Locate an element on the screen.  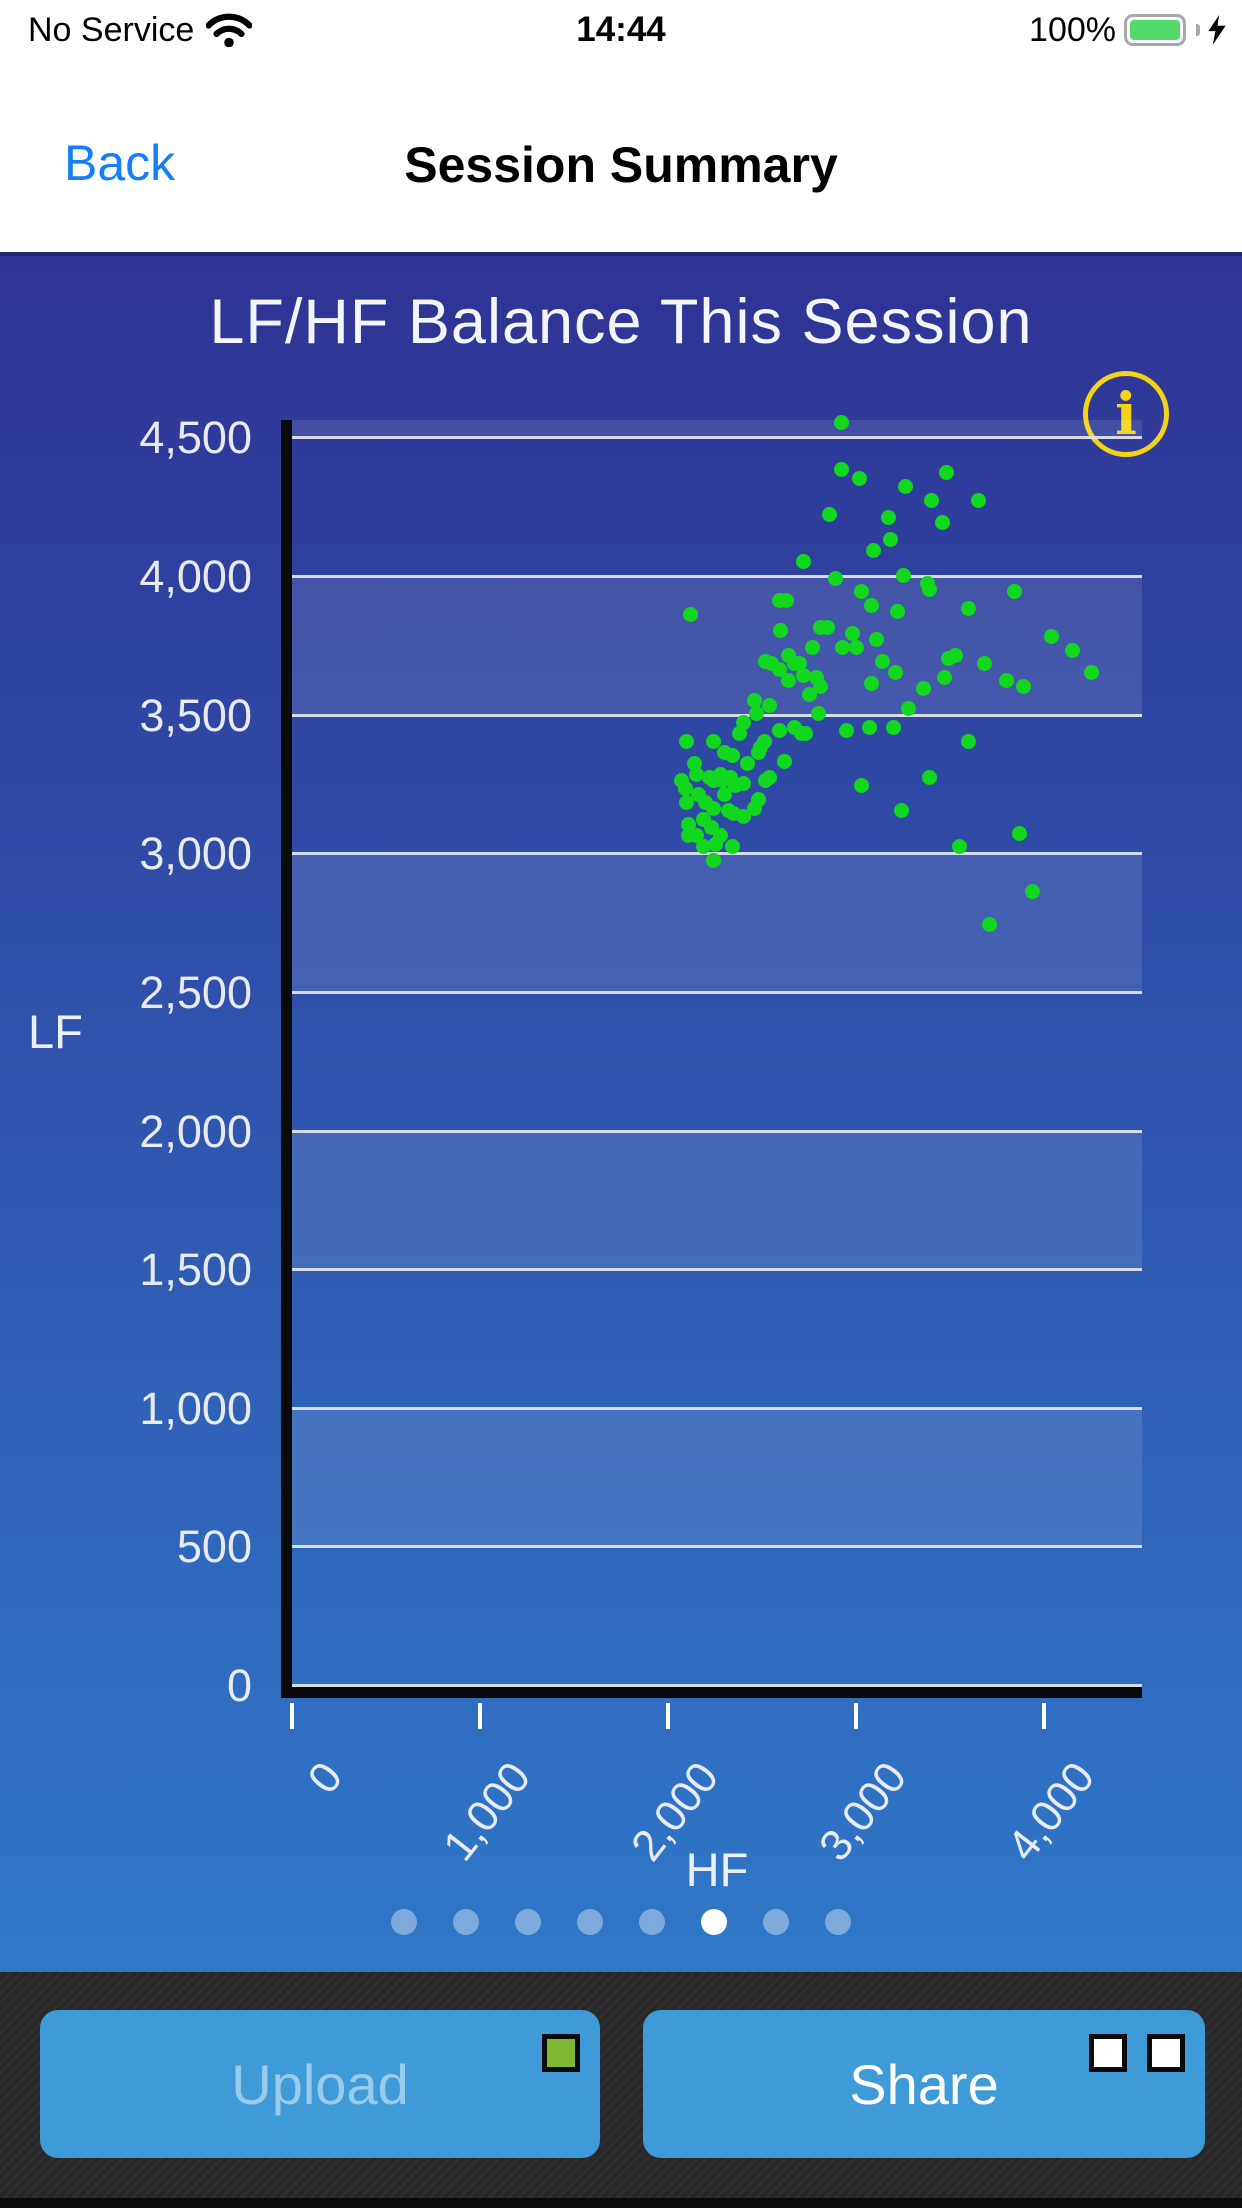
back-button: Back is located at coordinates (120, 163).